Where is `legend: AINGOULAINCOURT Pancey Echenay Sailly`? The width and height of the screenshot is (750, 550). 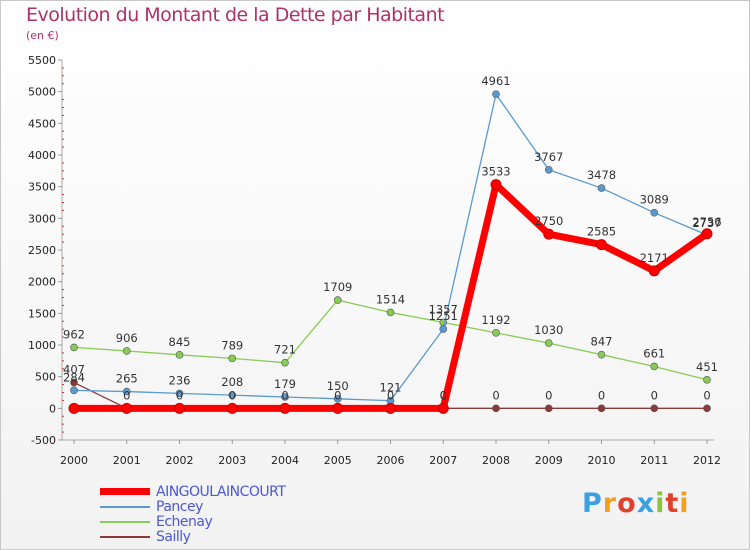 legend: AINGOULAINCOURT Pancey Echenay Sailly is located at coordinates (193, 514).